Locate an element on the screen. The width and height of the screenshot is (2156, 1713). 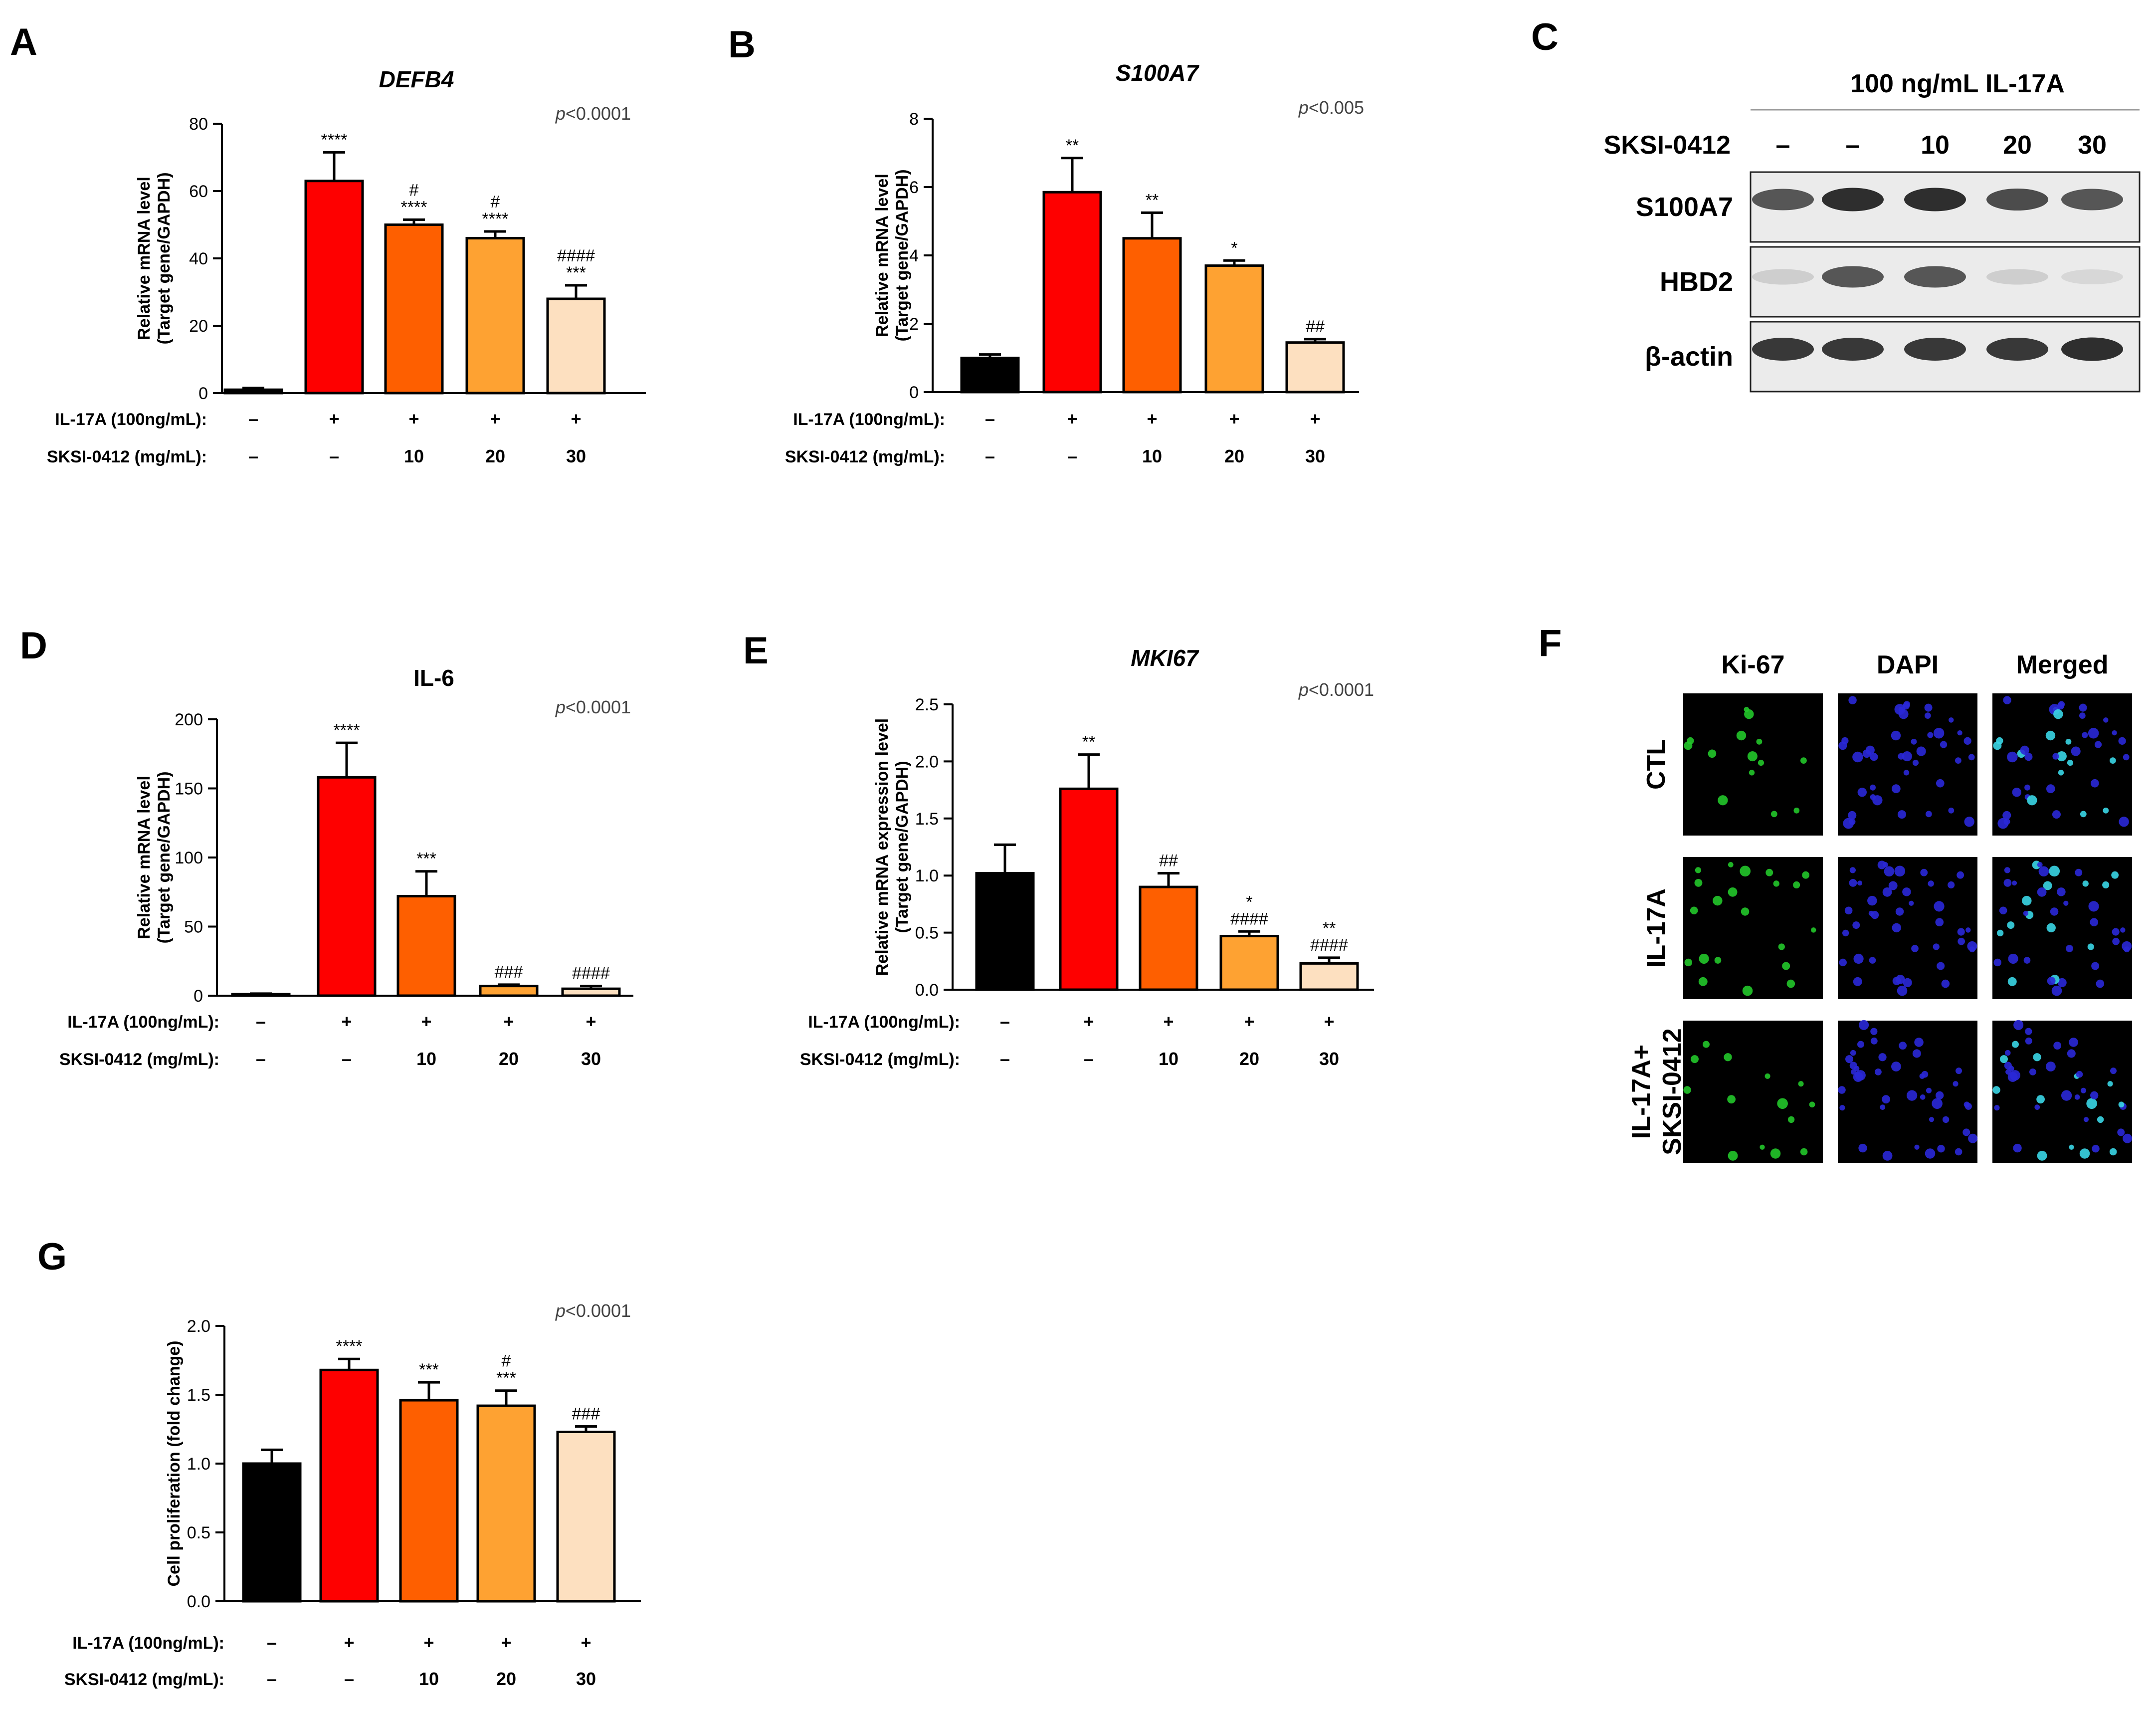
panel-letter-G: G is located at coordinates (52, 1257).